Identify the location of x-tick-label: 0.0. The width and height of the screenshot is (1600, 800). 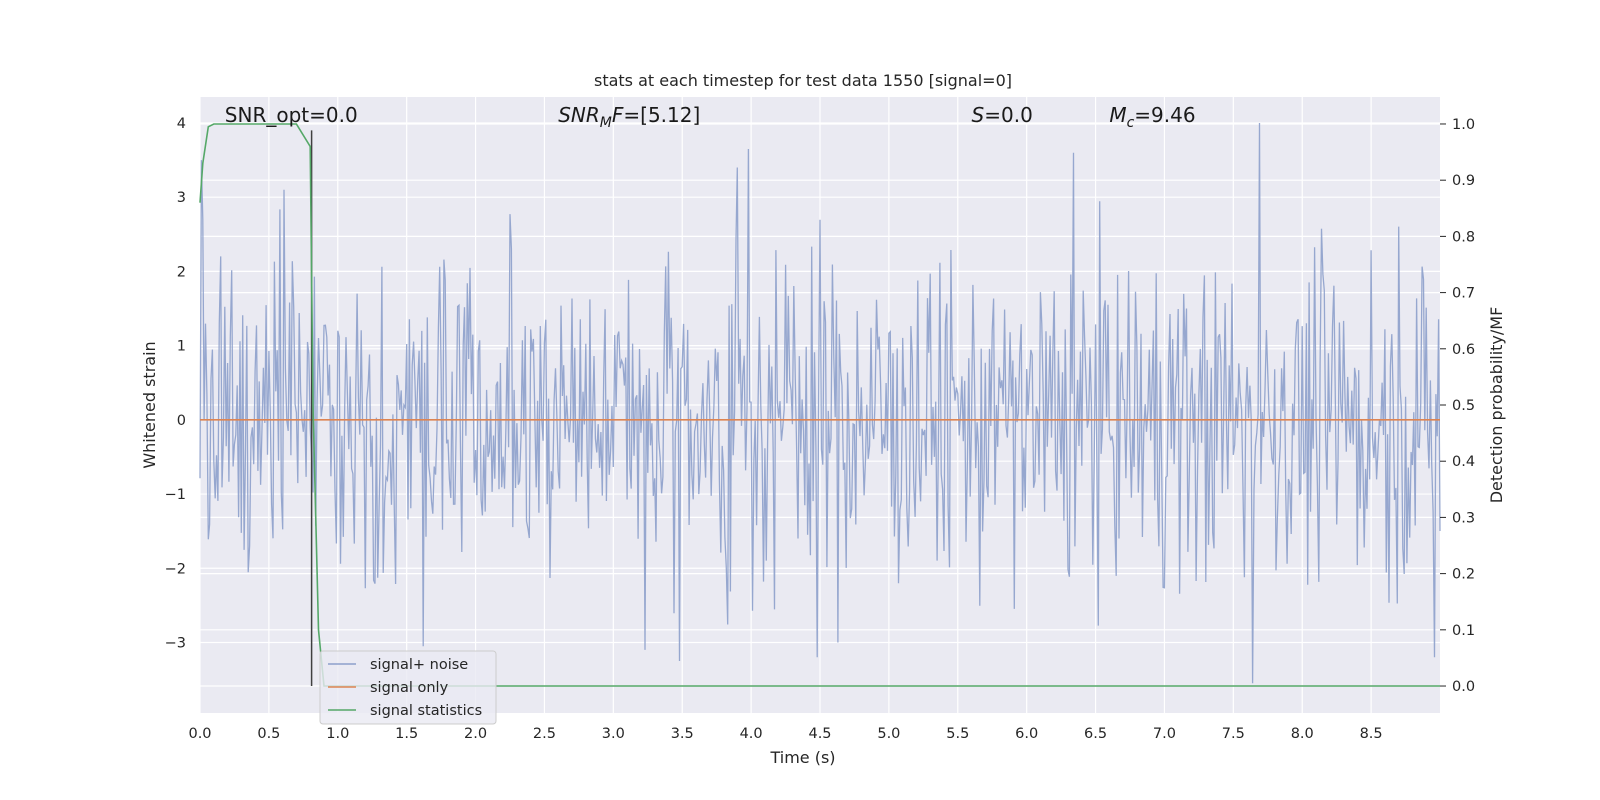
(199, 734).